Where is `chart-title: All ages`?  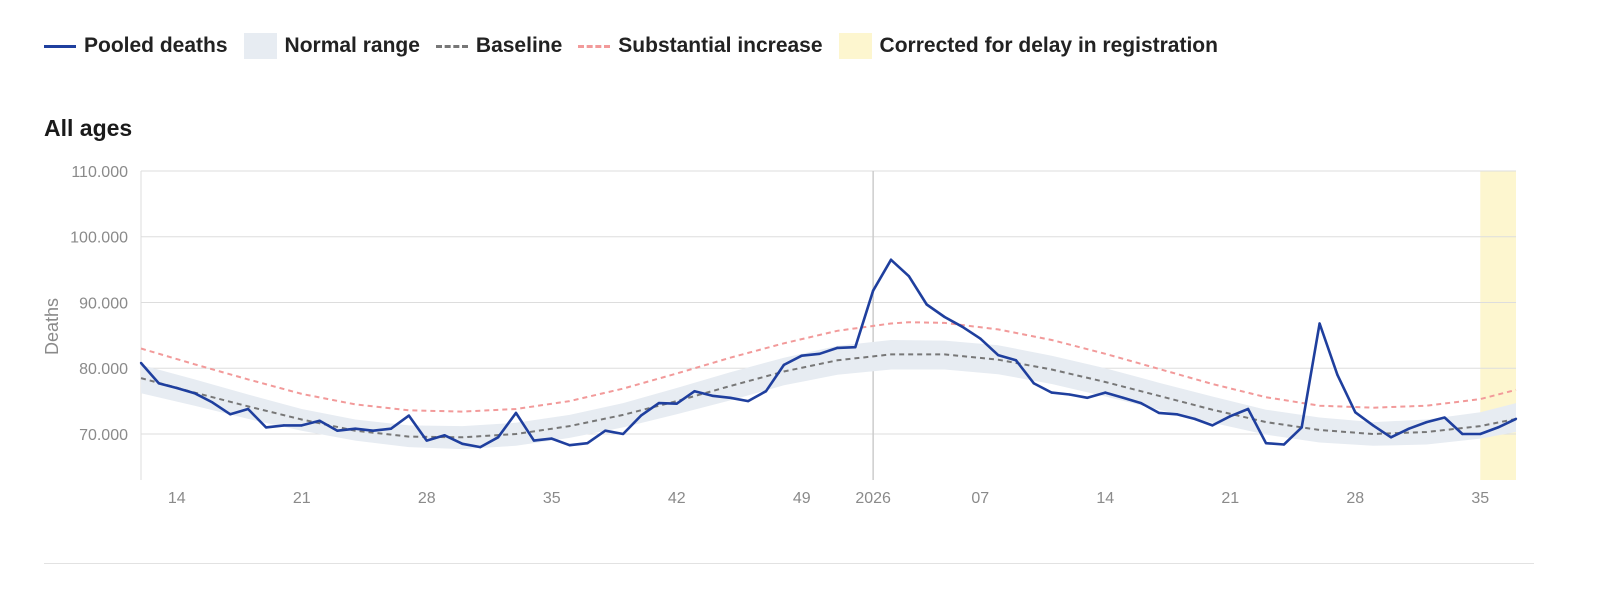
chart-title: All ages is located at coordinates (88, 128).